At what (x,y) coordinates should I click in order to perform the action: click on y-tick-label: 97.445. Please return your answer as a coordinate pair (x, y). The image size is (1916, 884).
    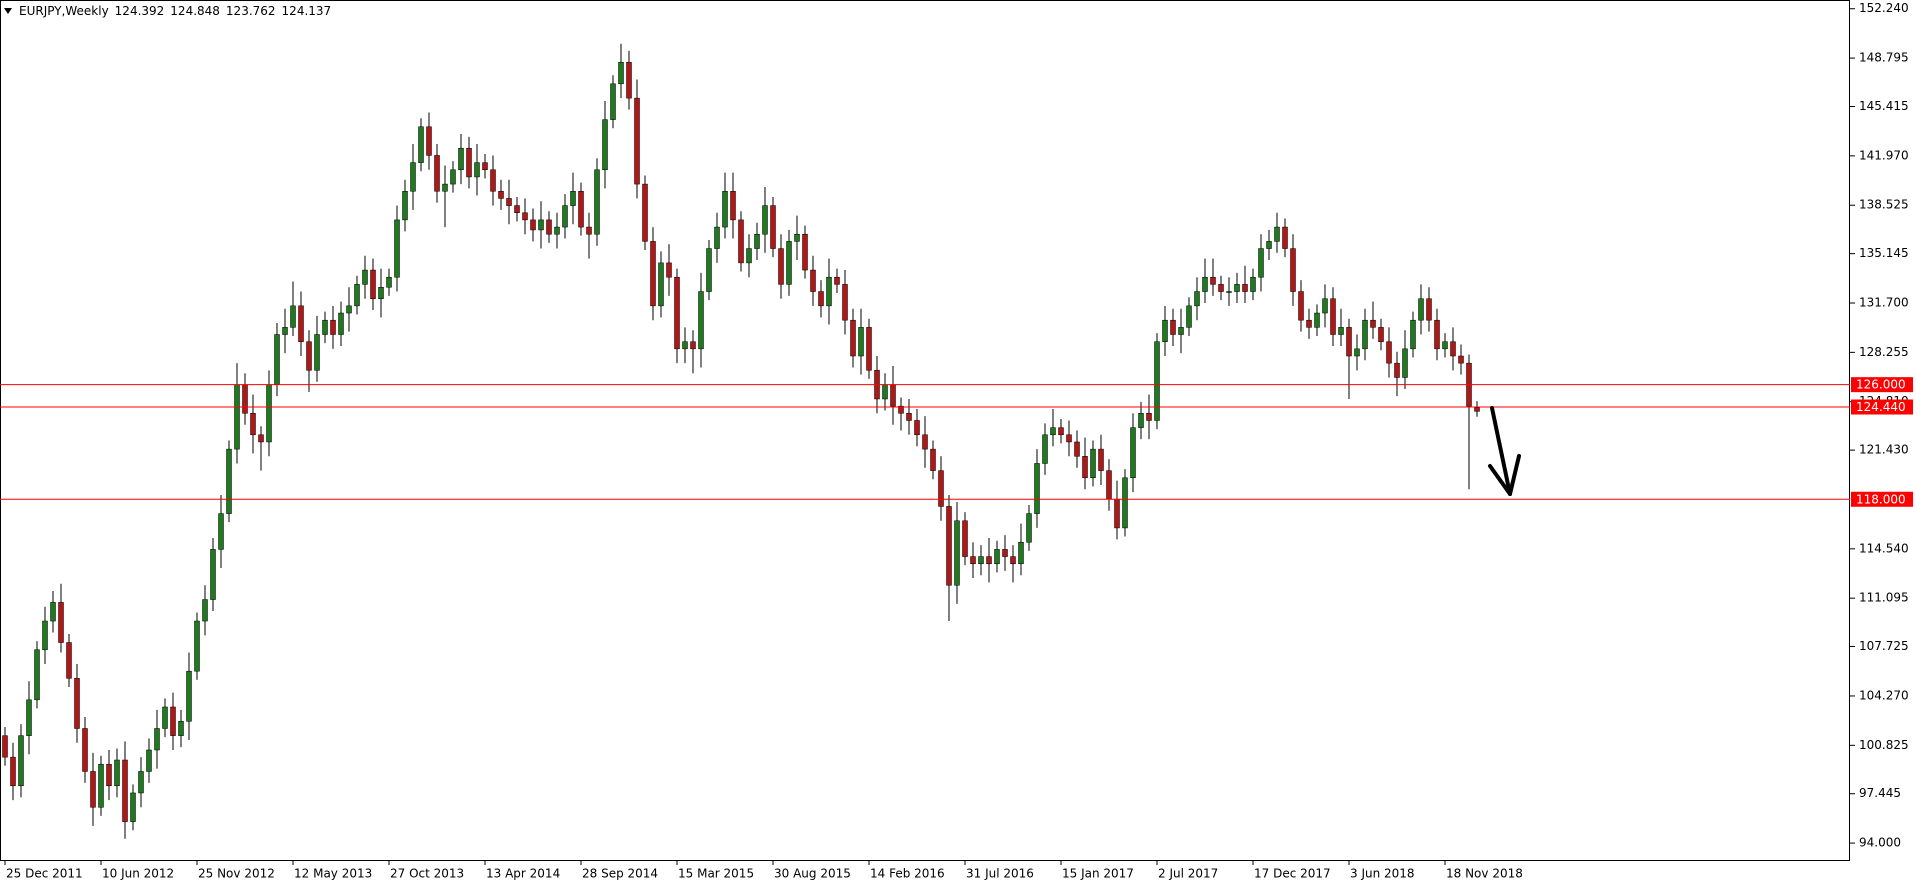
    Looking at the image, I should click on (1880, 793).